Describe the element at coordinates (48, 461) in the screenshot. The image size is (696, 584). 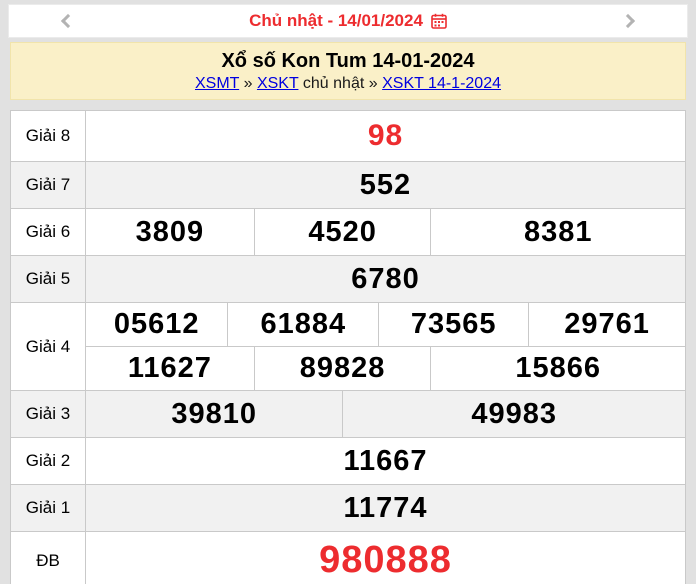
I see `prize-label: Giải 2` at that location.